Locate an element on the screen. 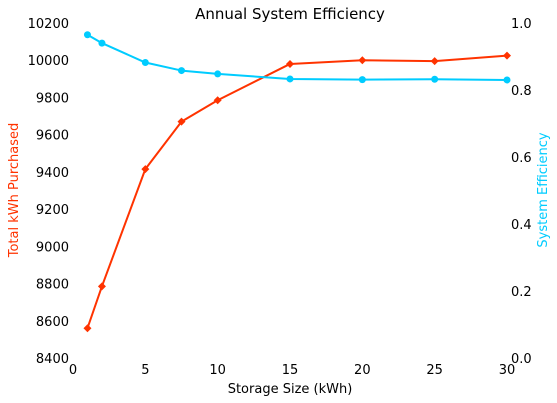 The image size is (557, 403). right-y-axis-ticks: 0.0 0.2 0.4 0.6 0.8 1.0 is located at coordinates (521, 192).